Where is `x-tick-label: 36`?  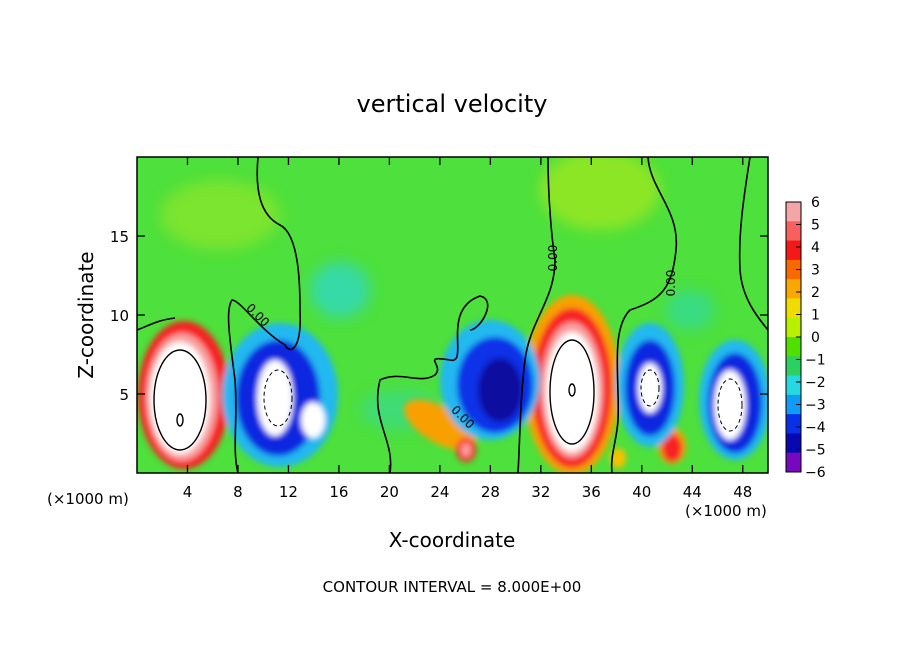
x-tick-label: 36 is located at coordinates (591, 492).